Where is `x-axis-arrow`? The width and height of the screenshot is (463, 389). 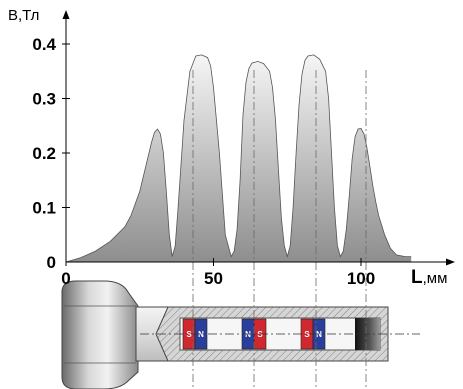 x-axis-arrow is located at coordinates (450, 262).